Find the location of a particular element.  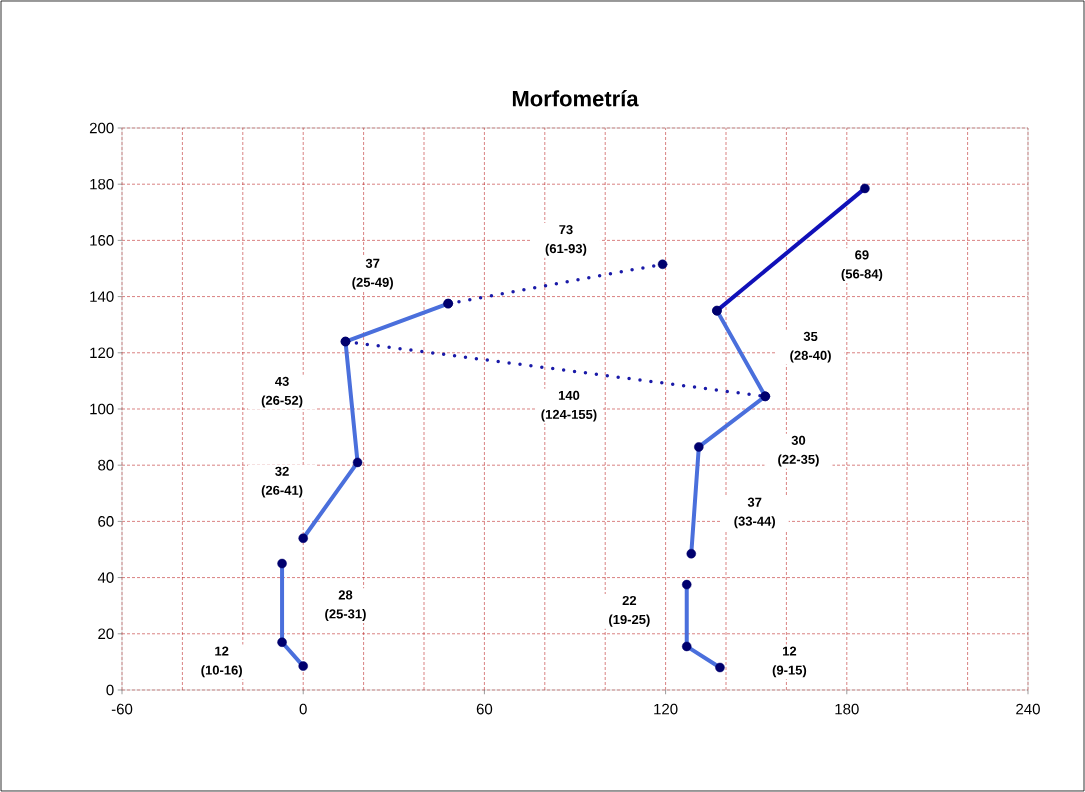

annotation: 28 (25-31) is located at coordinates (345, 606).